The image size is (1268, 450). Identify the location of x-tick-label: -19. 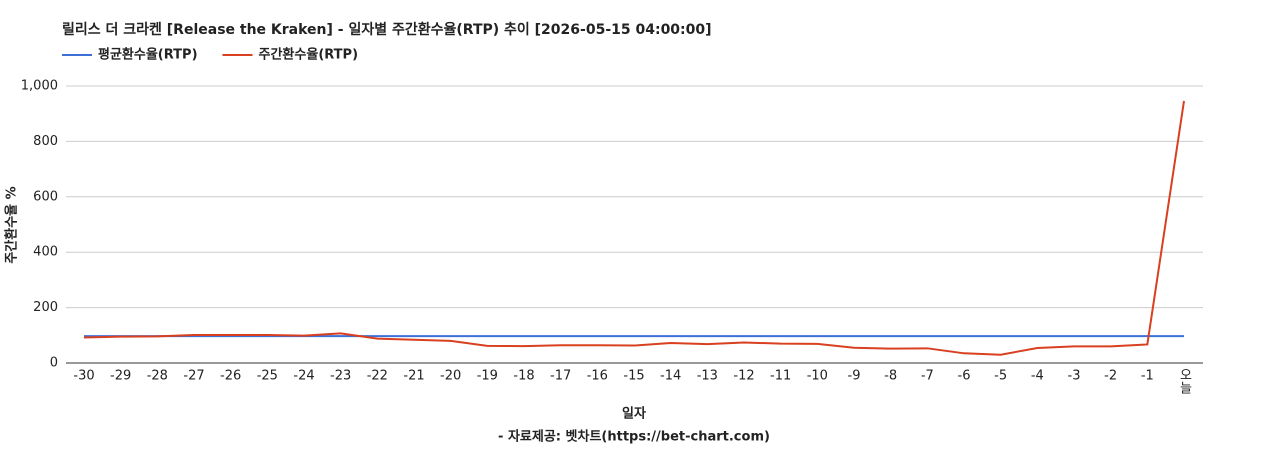
(487, 376).